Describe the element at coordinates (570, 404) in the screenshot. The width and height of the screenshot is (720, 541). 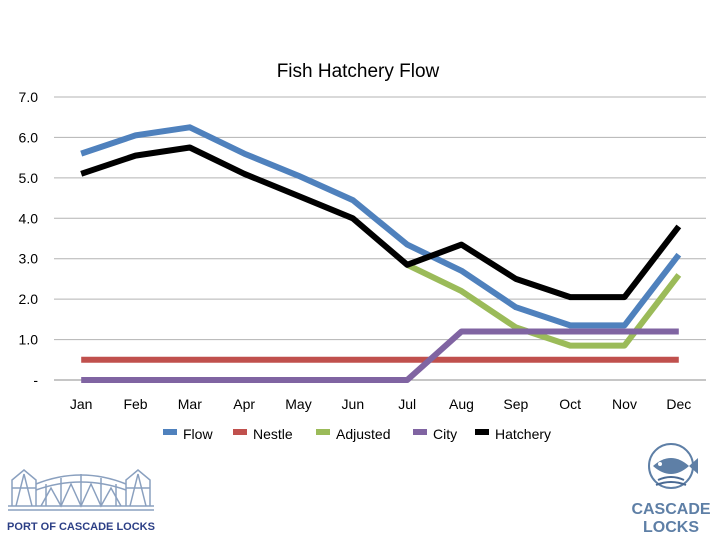
I see `x-tick-label: Oct` at that location.